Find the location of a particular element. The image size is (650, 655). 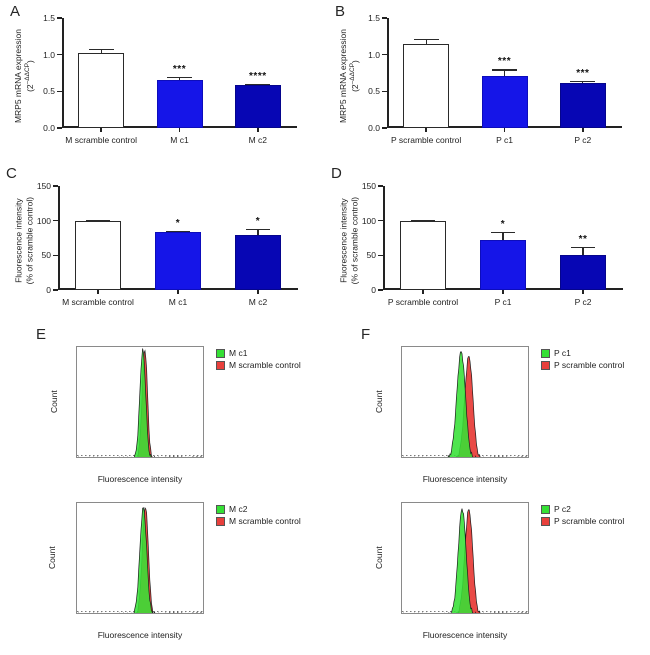

legend-item: P c1 is located at coordinates (582, 353).